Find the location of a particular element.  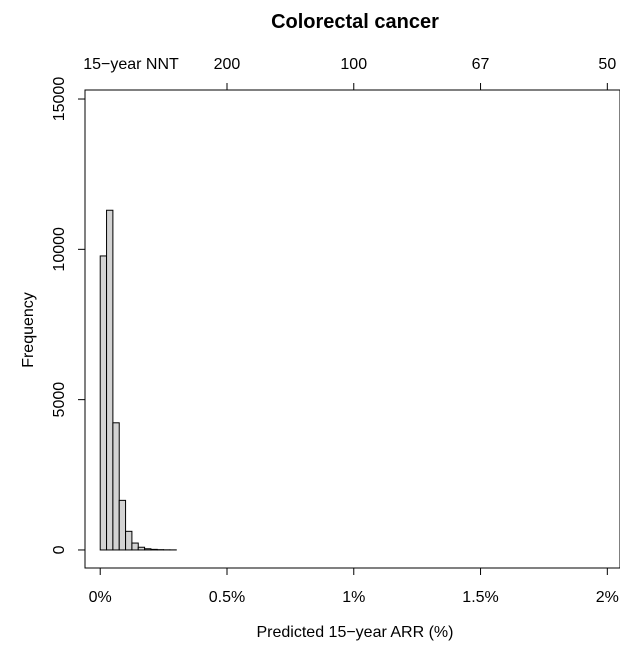

y-axis: 0 5000 10000 15000 is located at coordinates (68, 315).